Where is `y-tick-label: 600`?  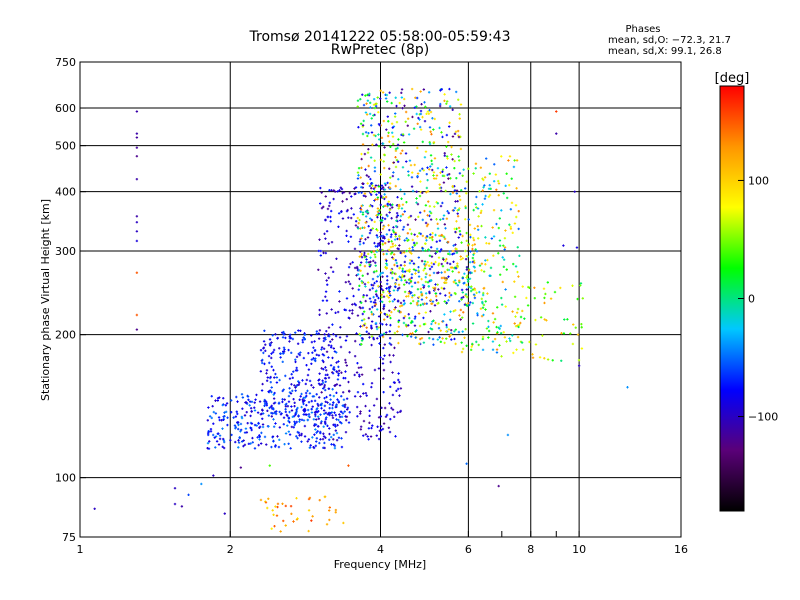 y-tick-label: 600 is located at coordinates (65, 108).